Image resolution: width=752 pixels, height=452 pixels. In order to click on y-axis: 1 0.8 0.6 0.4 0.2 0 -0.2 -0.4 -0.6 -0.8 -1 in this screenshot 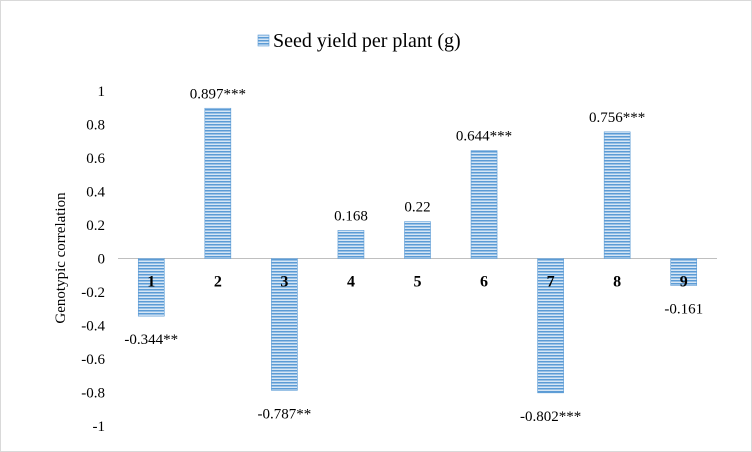, I will do `click(93, 259)`.